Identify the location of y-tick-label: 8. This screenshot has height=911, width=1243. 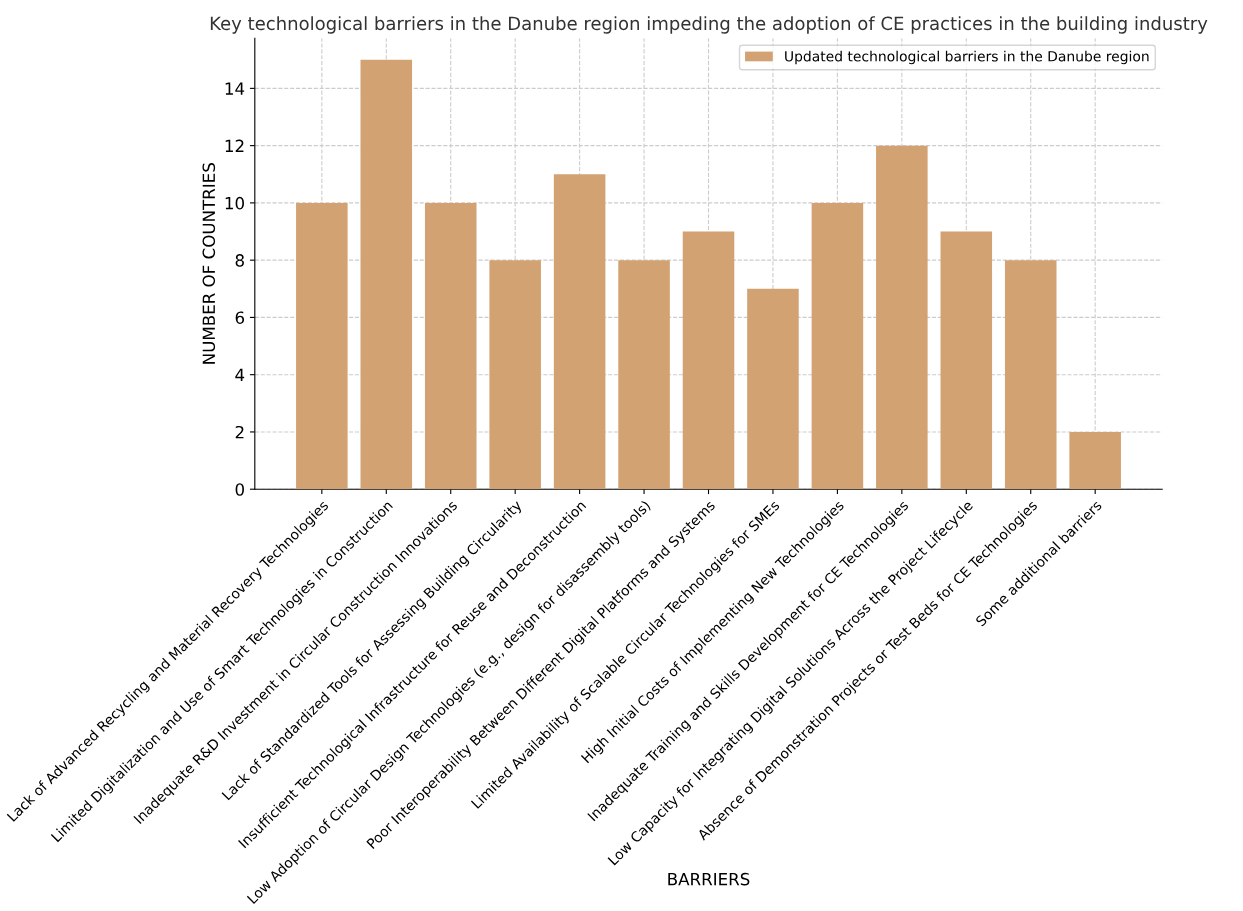
(239, 260).